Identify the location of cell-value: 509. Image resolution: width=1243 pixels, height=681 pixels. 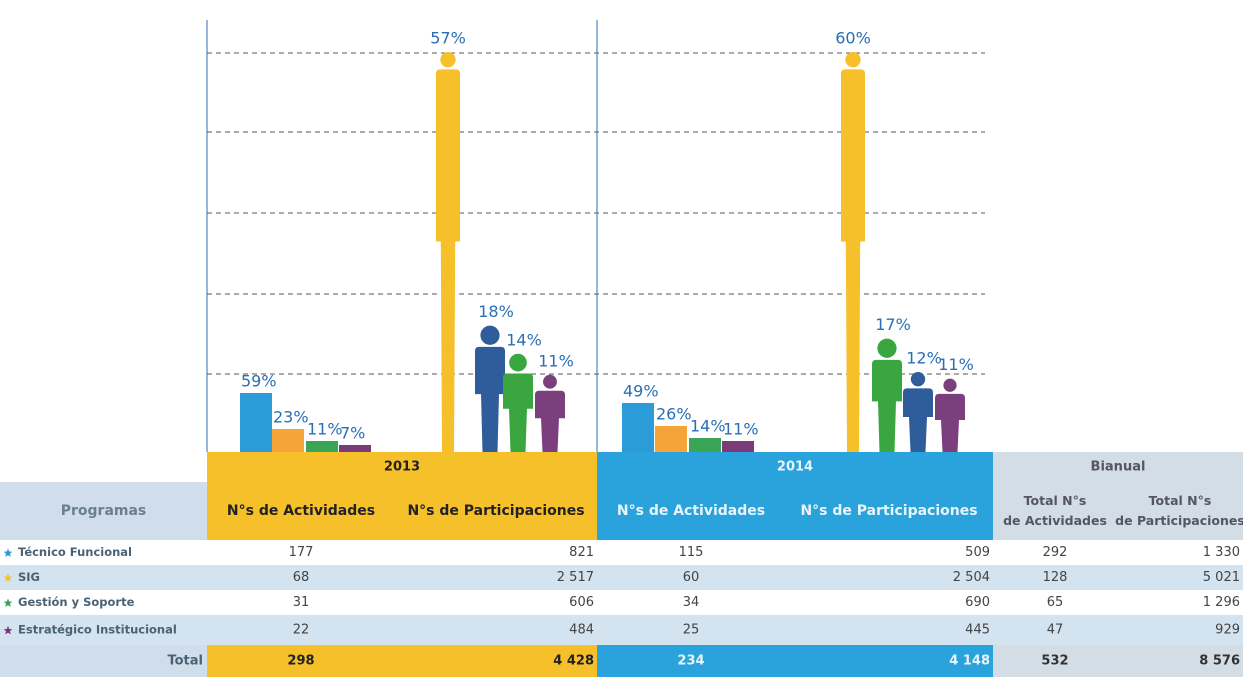
(977, 552).